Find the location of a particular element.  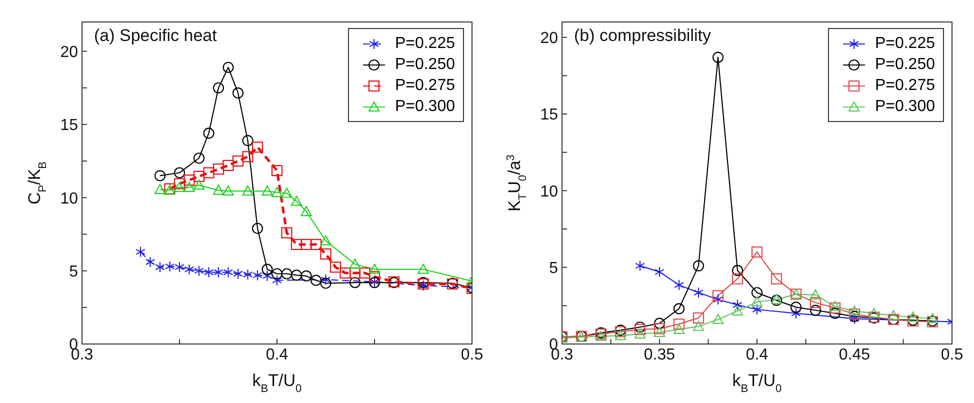

chart-title: (b) compressibility is located at coordinates (642, 35).